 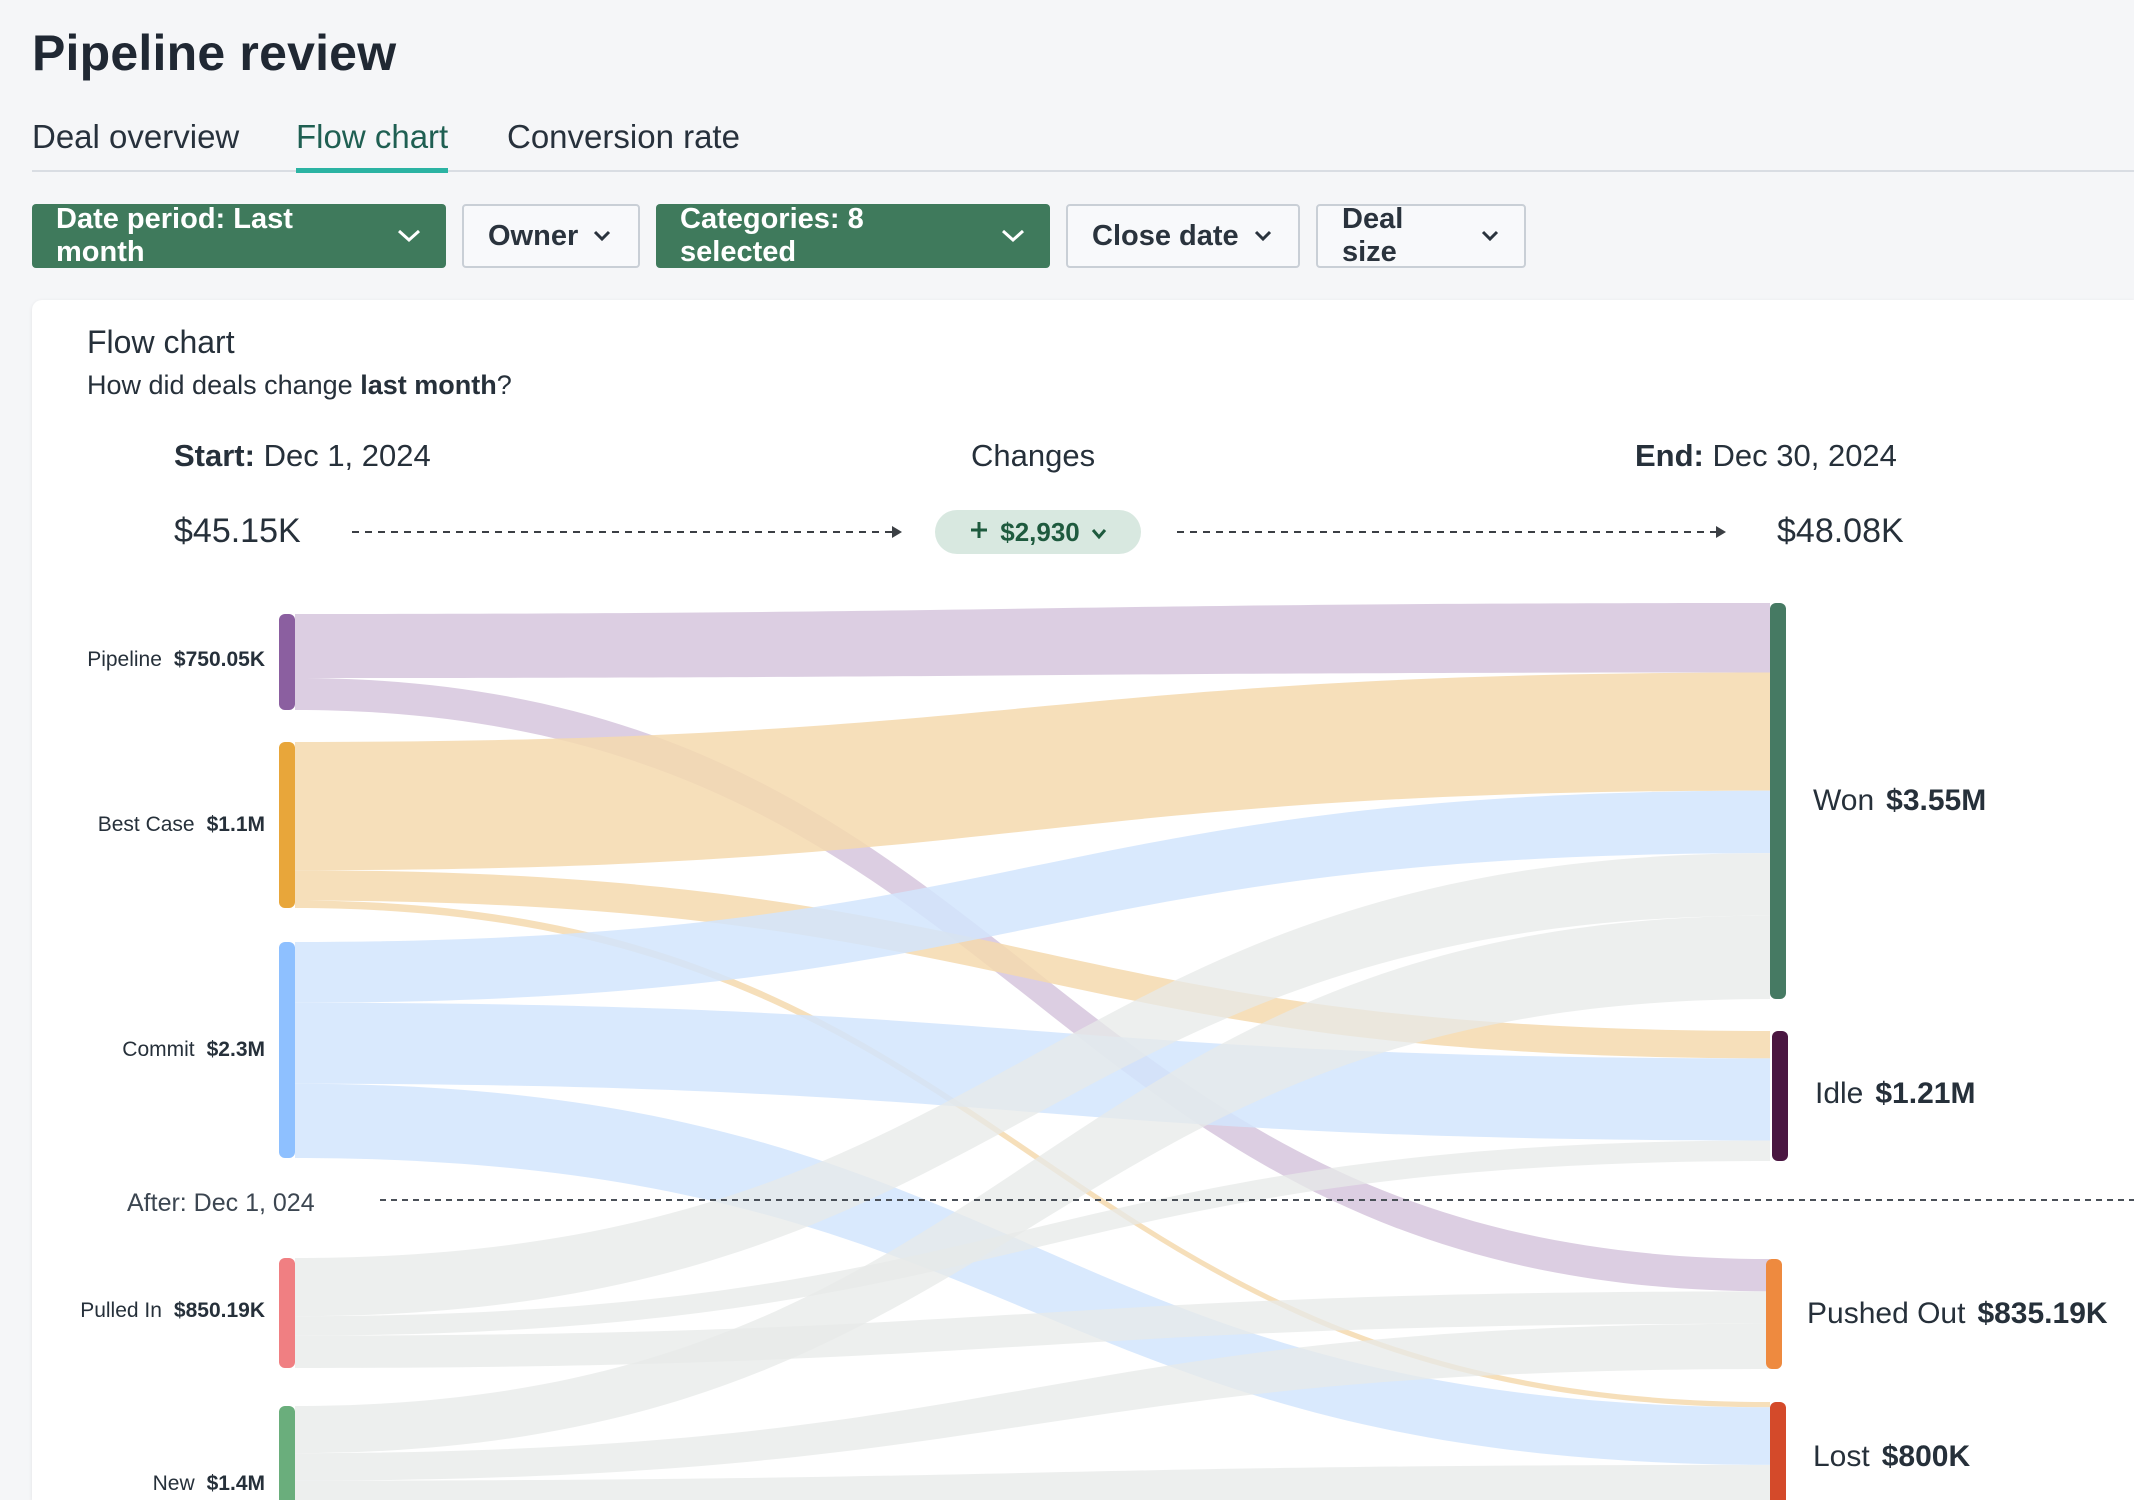 What do you see at coordinates (224, 385) in the screenshot?
I see `subtitle-text: How did deals change` at bounding box center [224, 385].